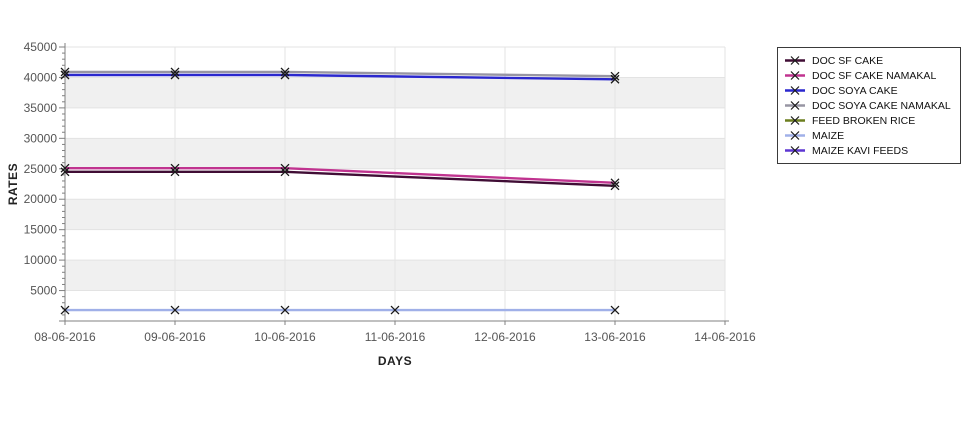  Describe the element at coordinates (340, 74) in the screenshot. I see `series-line-doc-soya-cake-namakal` at that location.